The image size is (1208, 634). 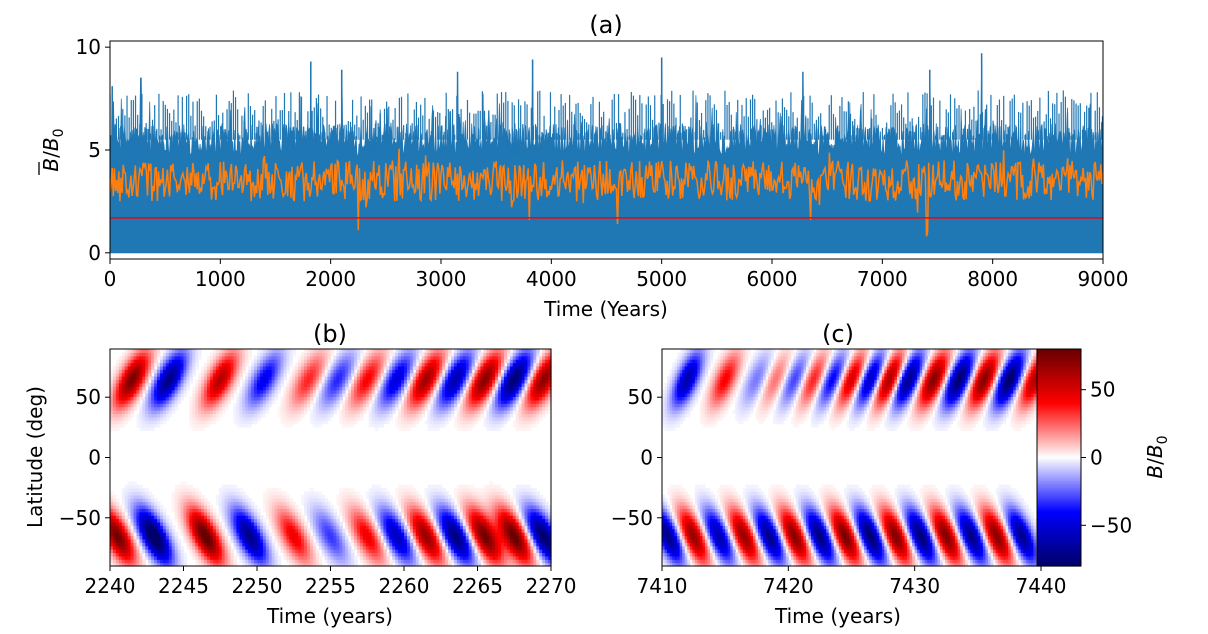 What do you see at coordinates (661, 279) in the screenshot?
I see `x-tick-label: 5000` at bounding box center [661, 279].